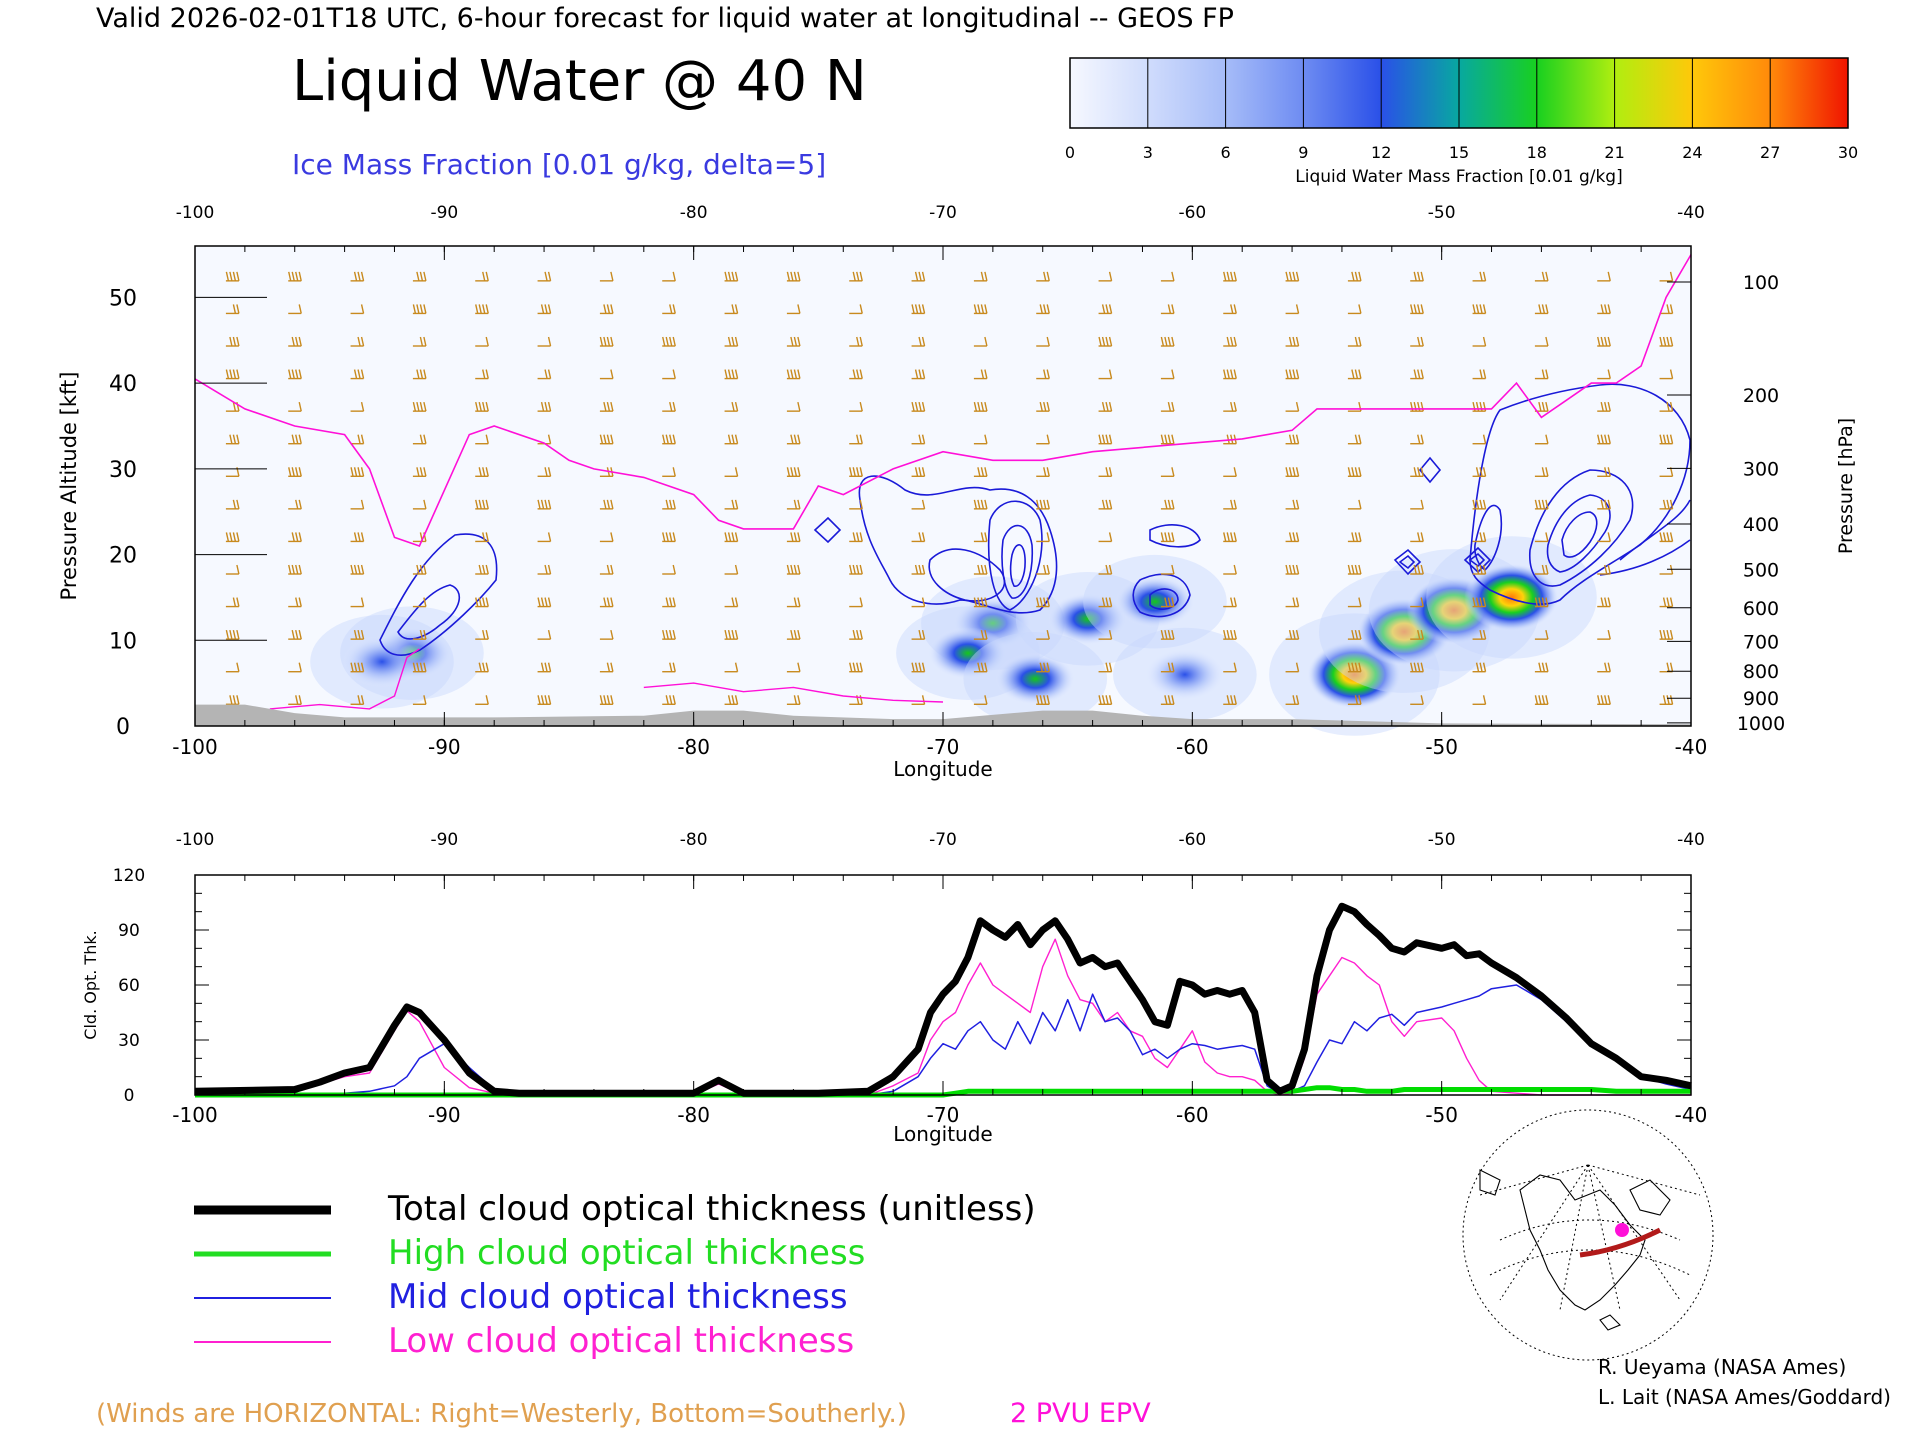  Describe the element at coordinates (693, 1115) in the screenshot. I see `x-tick-label: -80` at that location.